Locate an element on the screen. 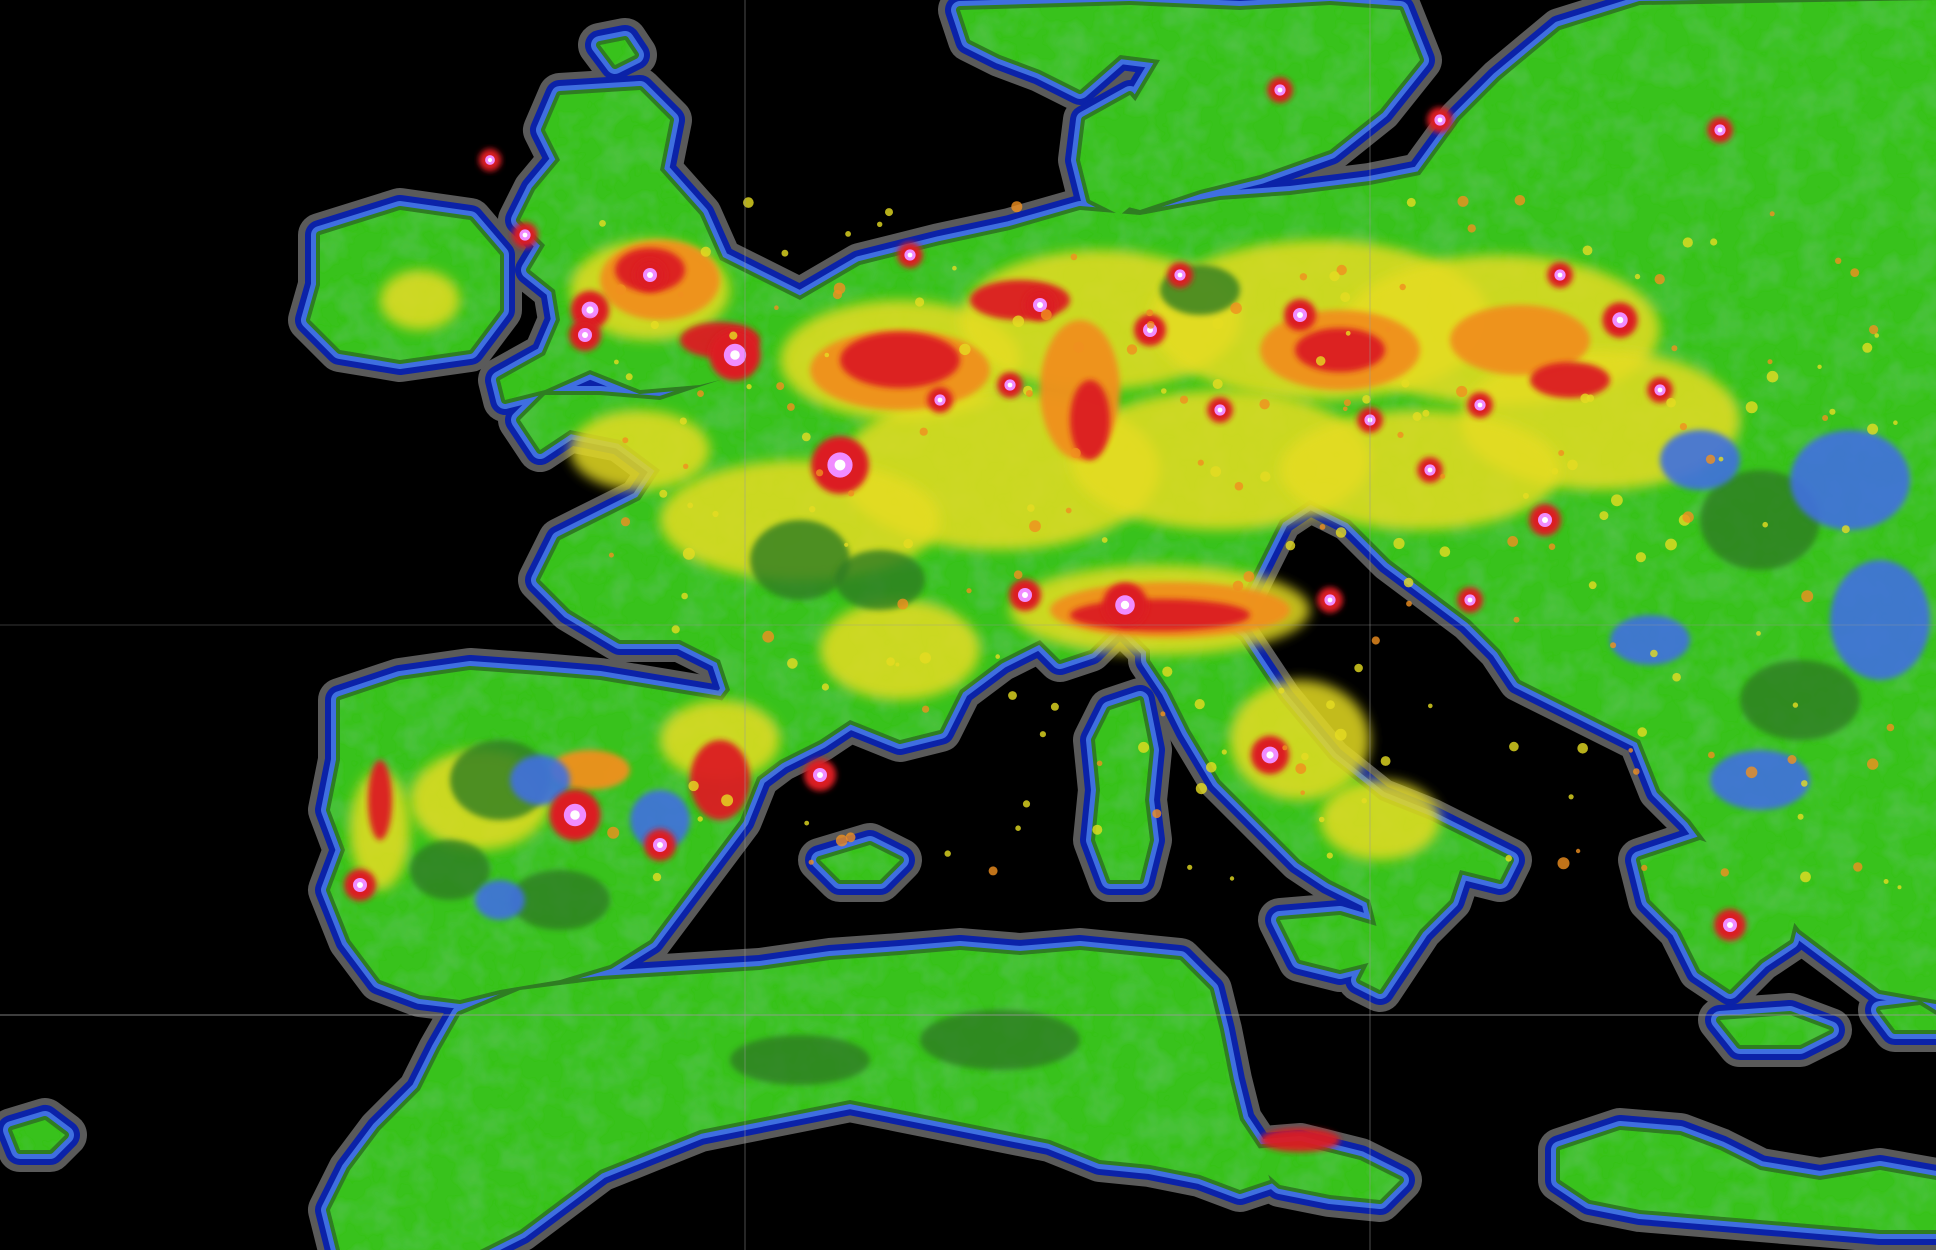 The height and width of the screenshot is (1250, 1936). sicily-land is located at coordinates (1335, 942).